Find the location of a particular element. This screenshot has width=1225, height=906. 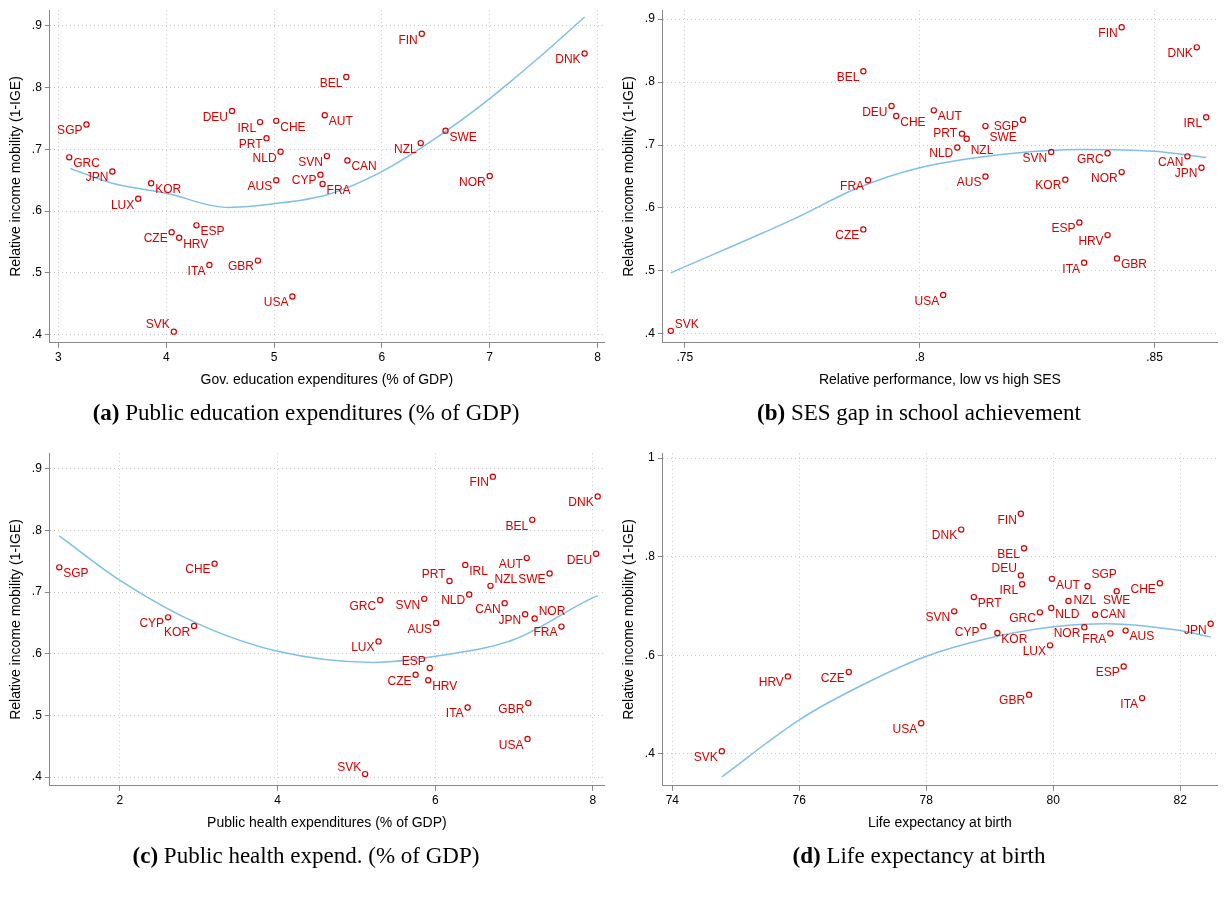

y-tick-label: .4 is located at coordinates (650, 753).